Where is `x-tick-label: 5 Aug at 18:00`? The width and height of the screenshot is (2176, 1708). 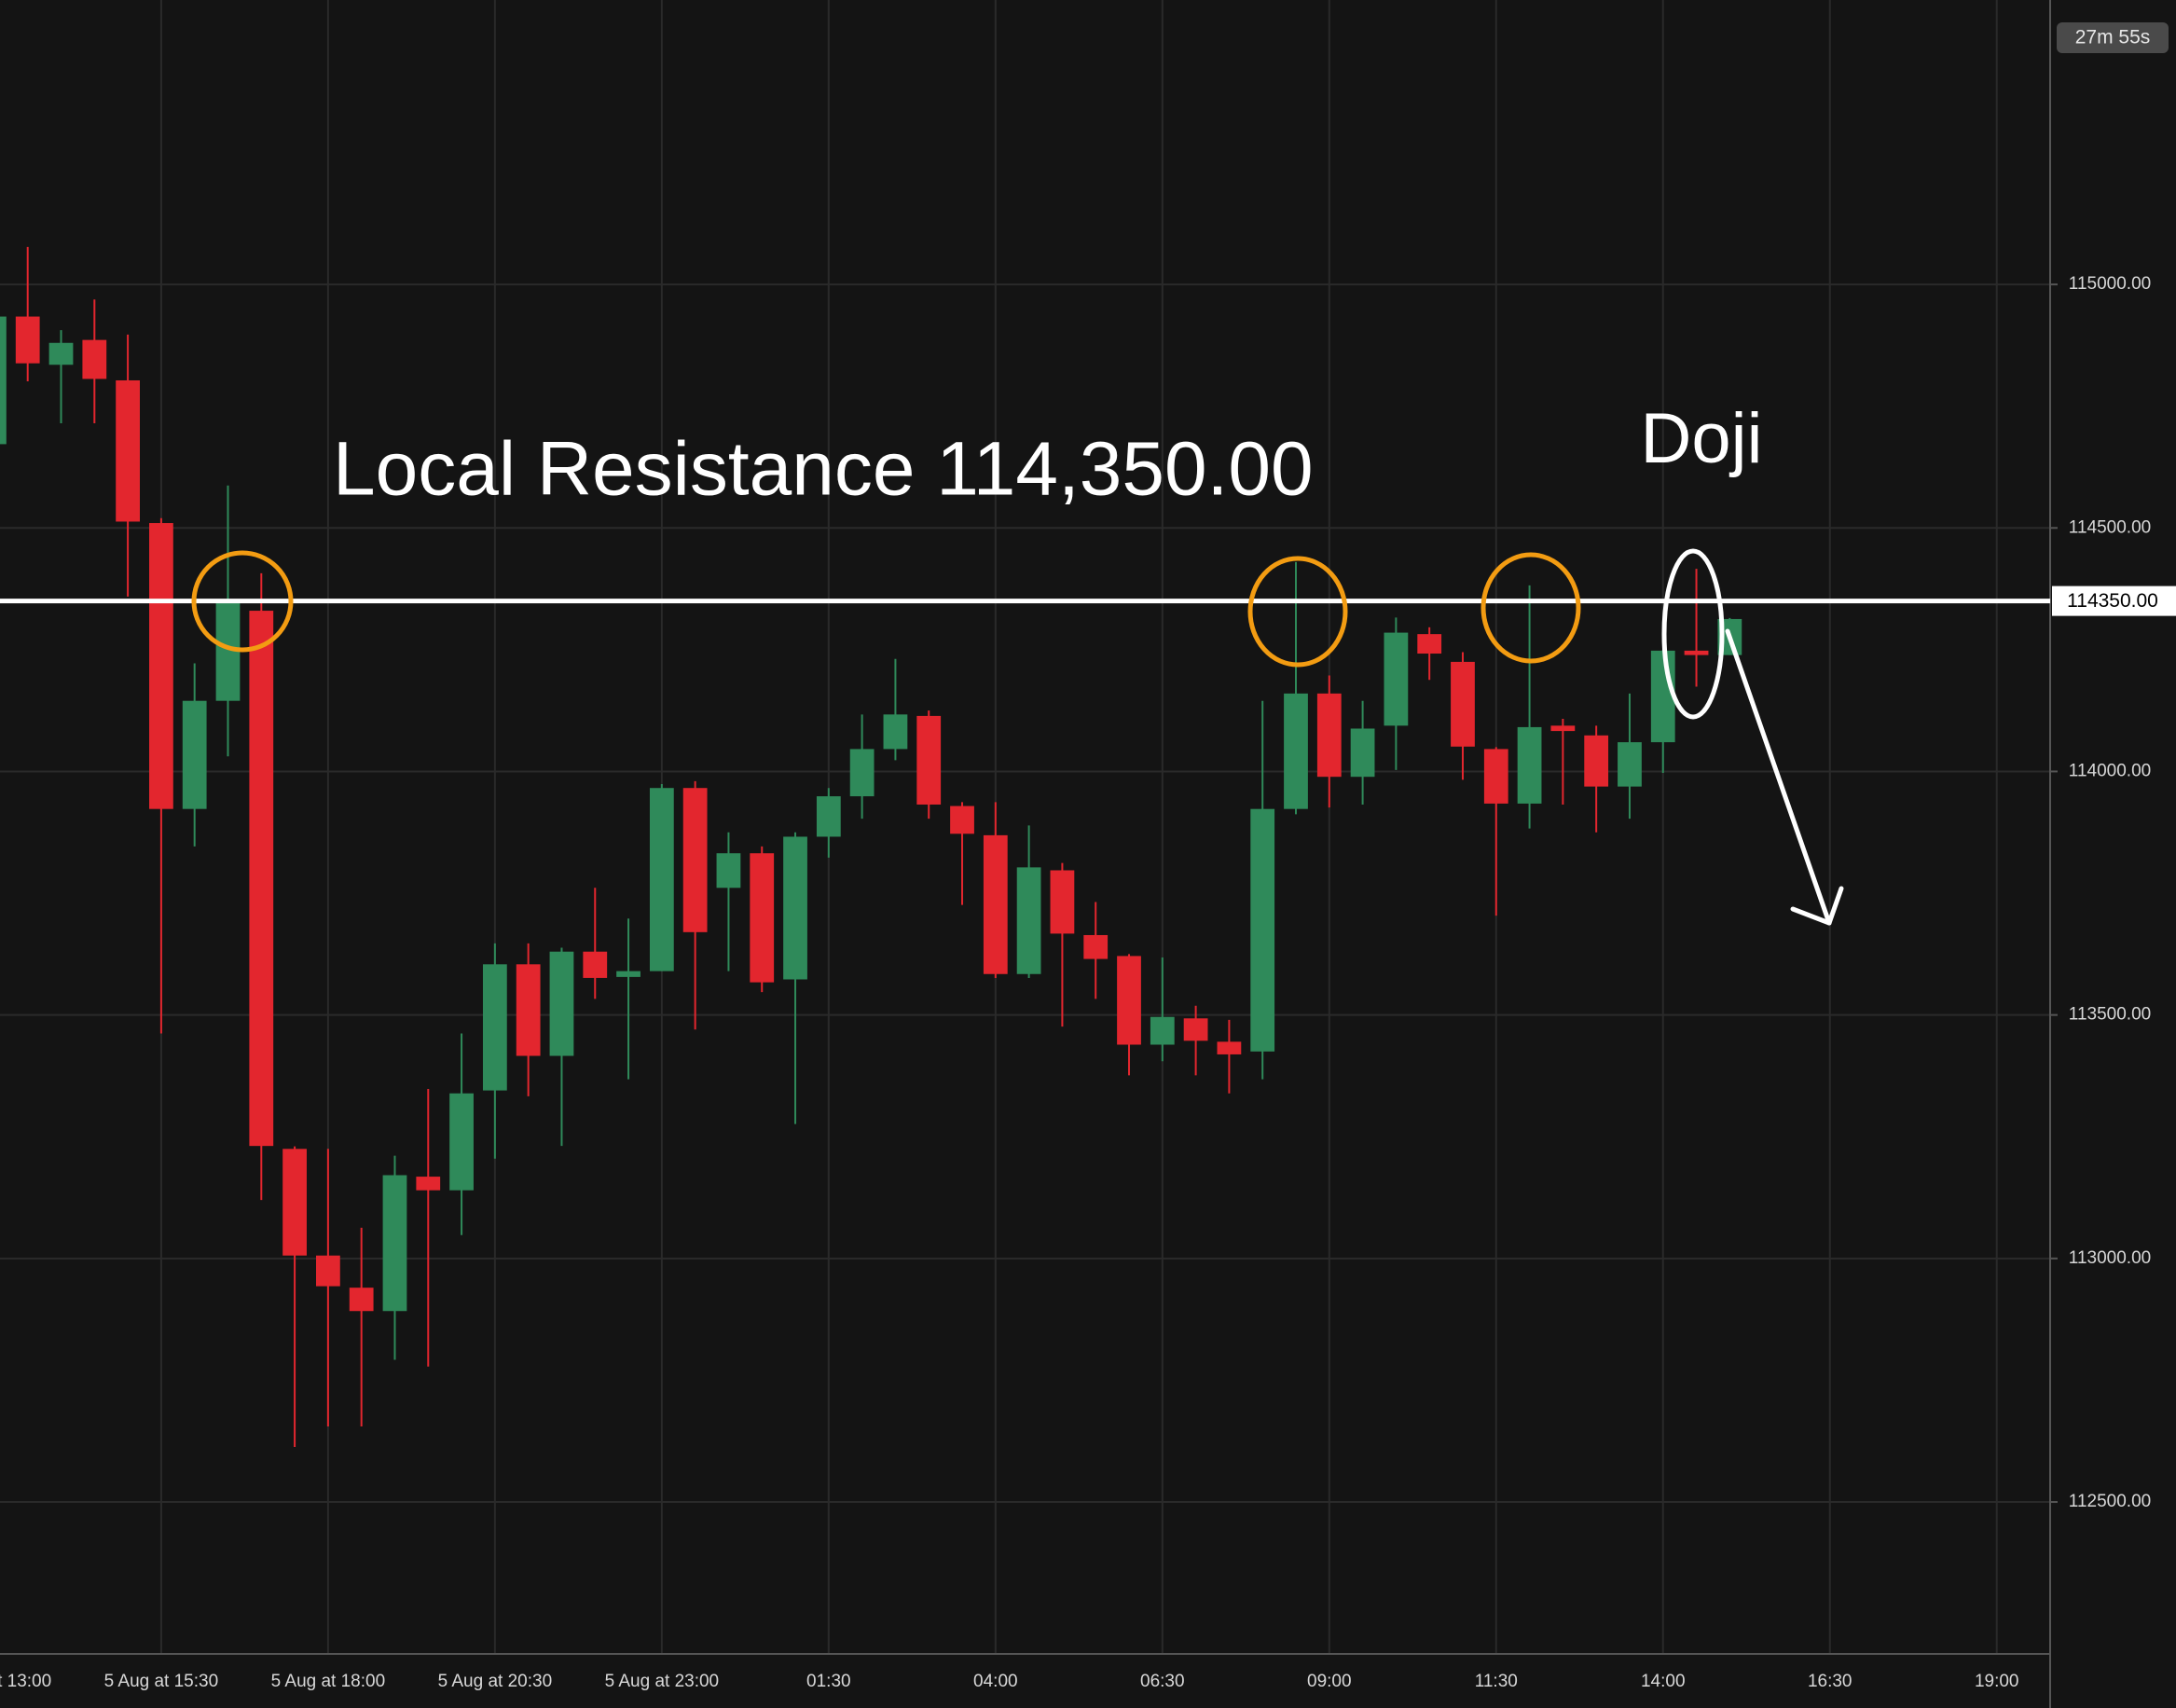
x-tick-label: 5 Aug at 18:00 is located at coordinates (328, 1682).